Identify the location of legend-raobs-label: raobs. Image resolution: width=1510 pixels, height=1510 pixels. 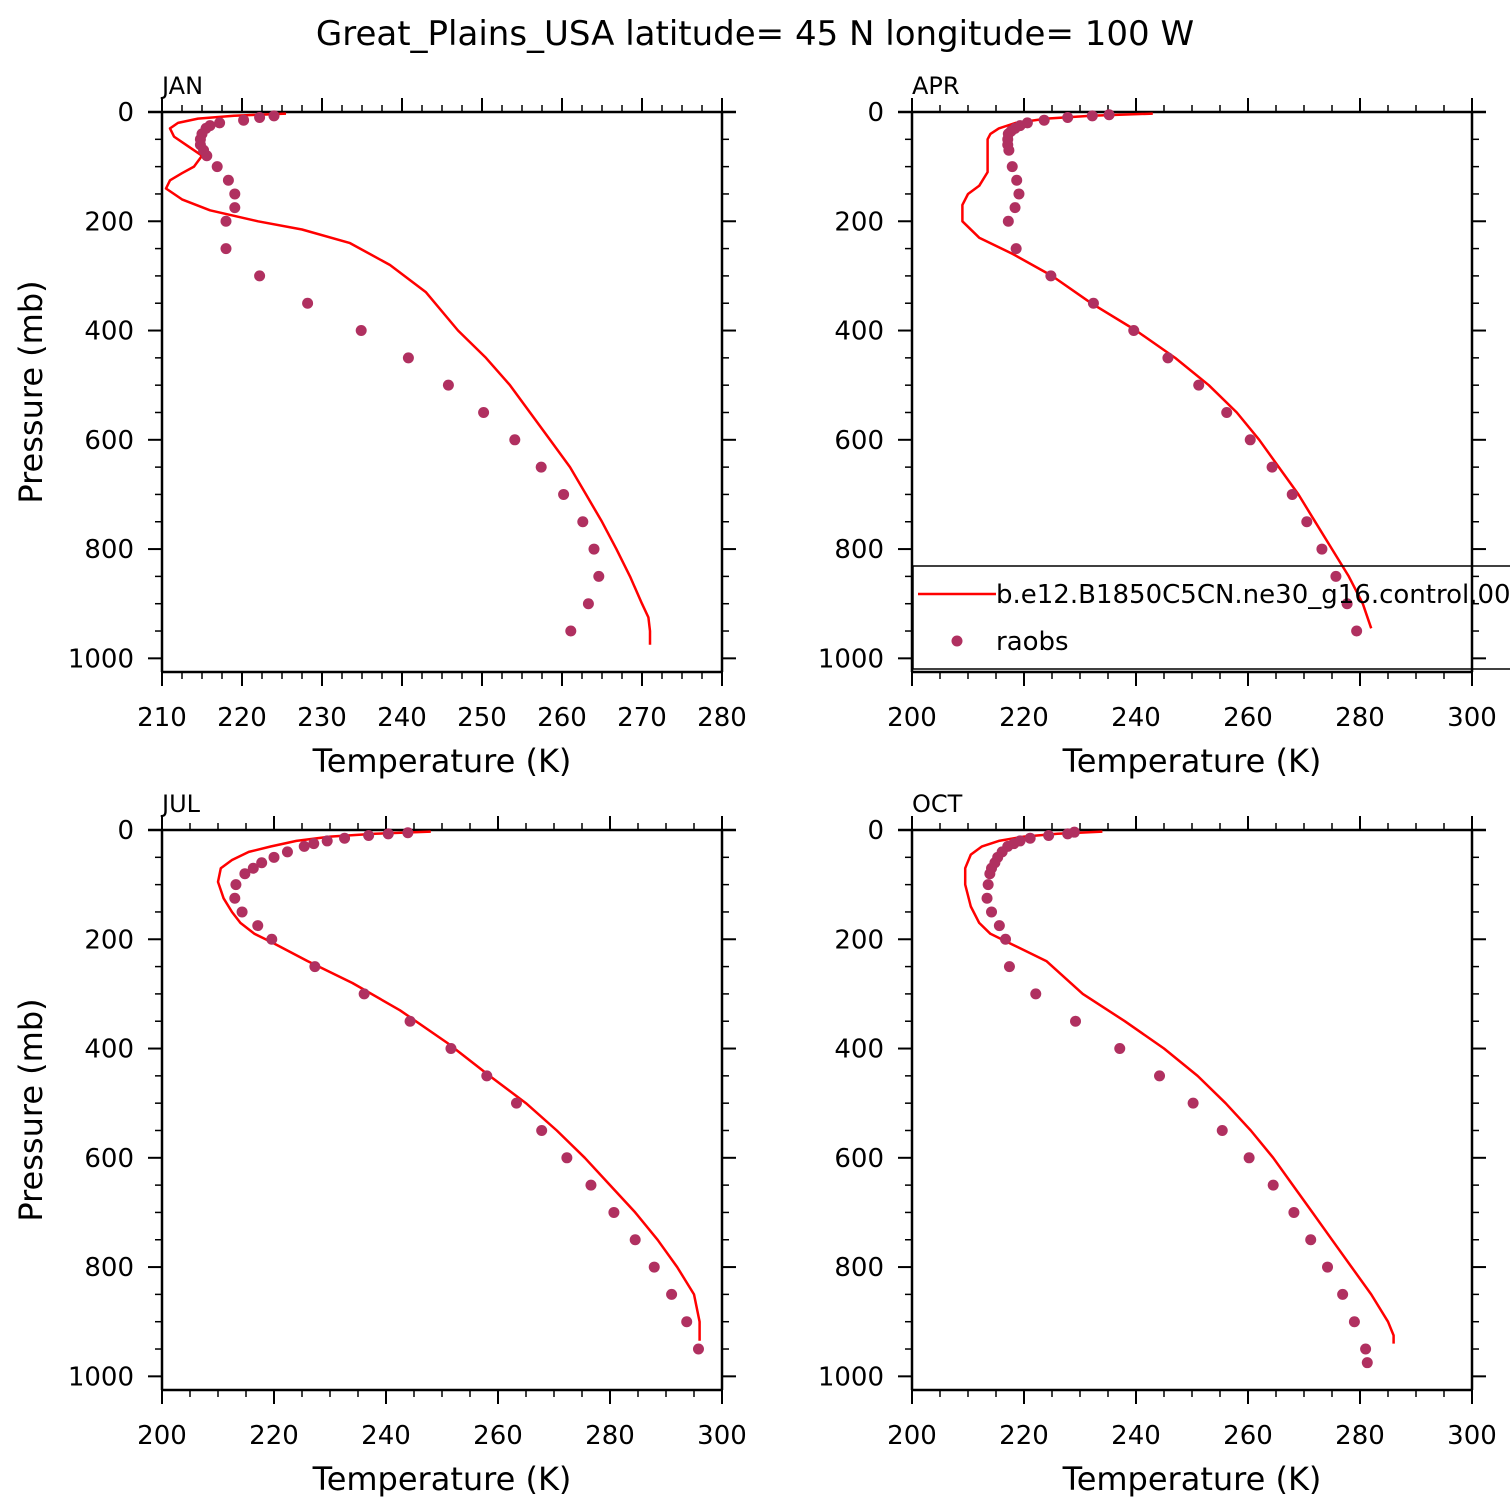
(1032, 642).